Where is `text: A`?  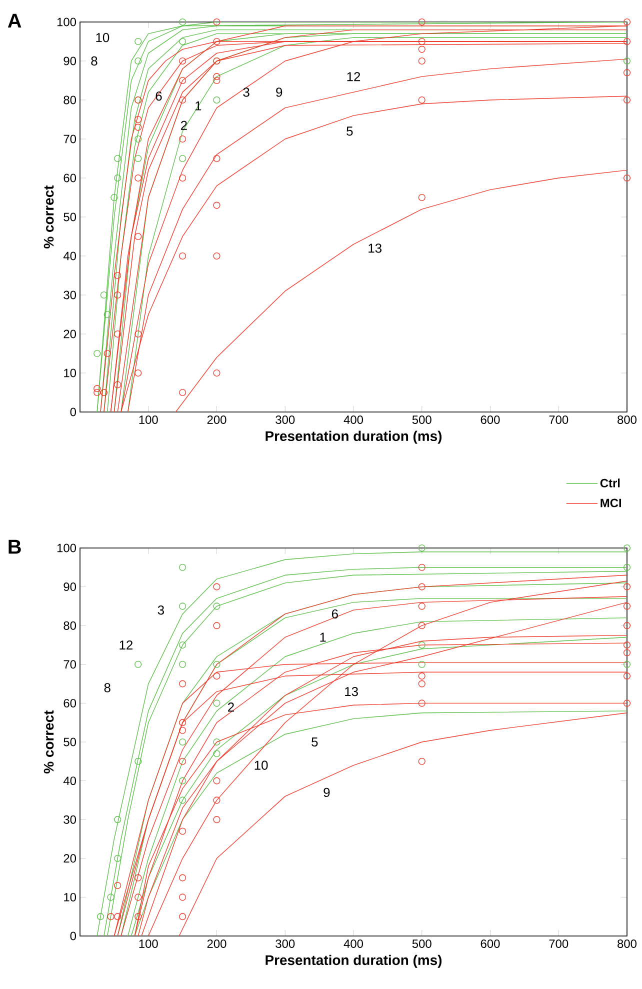 text: A is located at coordinates (15, 21).